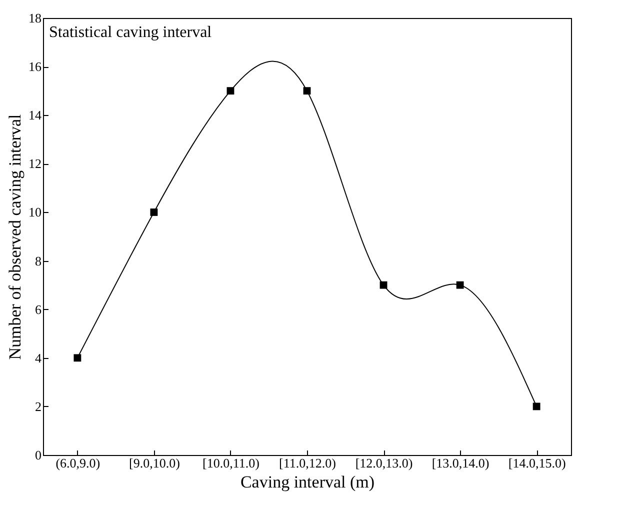 The height and width of the screenshot is (507, 628). Describe the element at coordinates (38, 358) in the screenshot. I see `y-tick-label: 4` at that location.